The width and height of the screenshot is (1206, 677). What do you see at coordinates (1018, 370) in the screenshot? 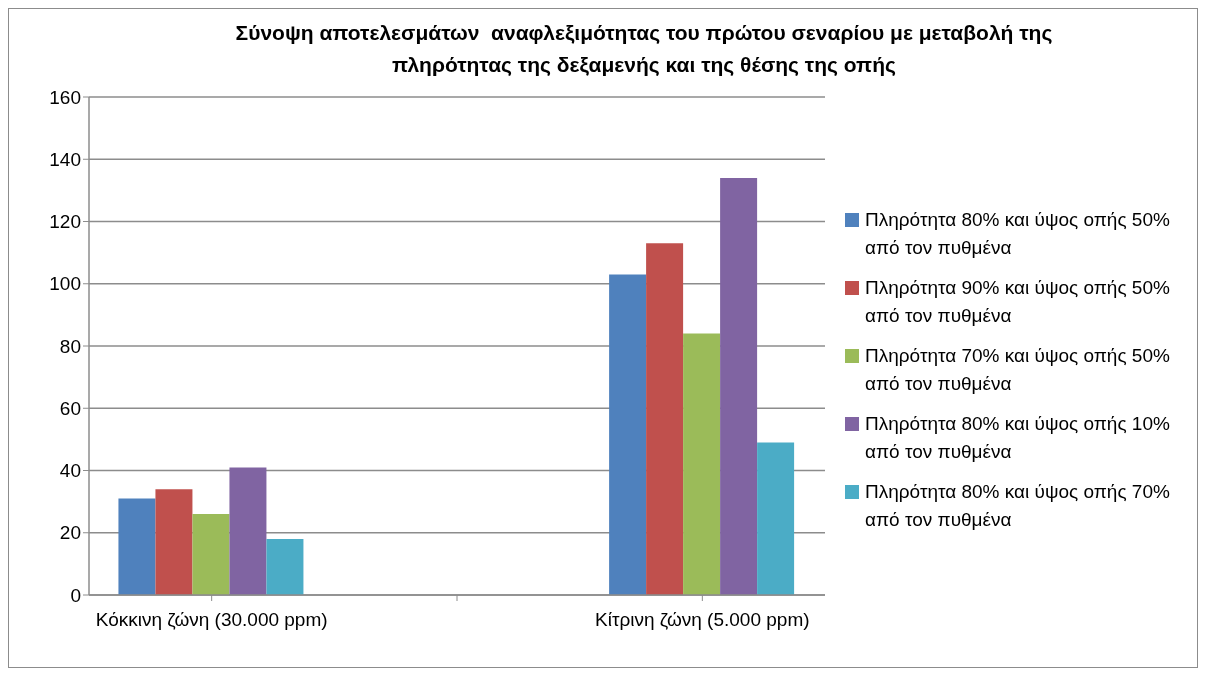
I see `legend-label: Πληρότητα 70% και ύψος οπής 50% από τον πυθμένα` at bounding box center [1018, 370].